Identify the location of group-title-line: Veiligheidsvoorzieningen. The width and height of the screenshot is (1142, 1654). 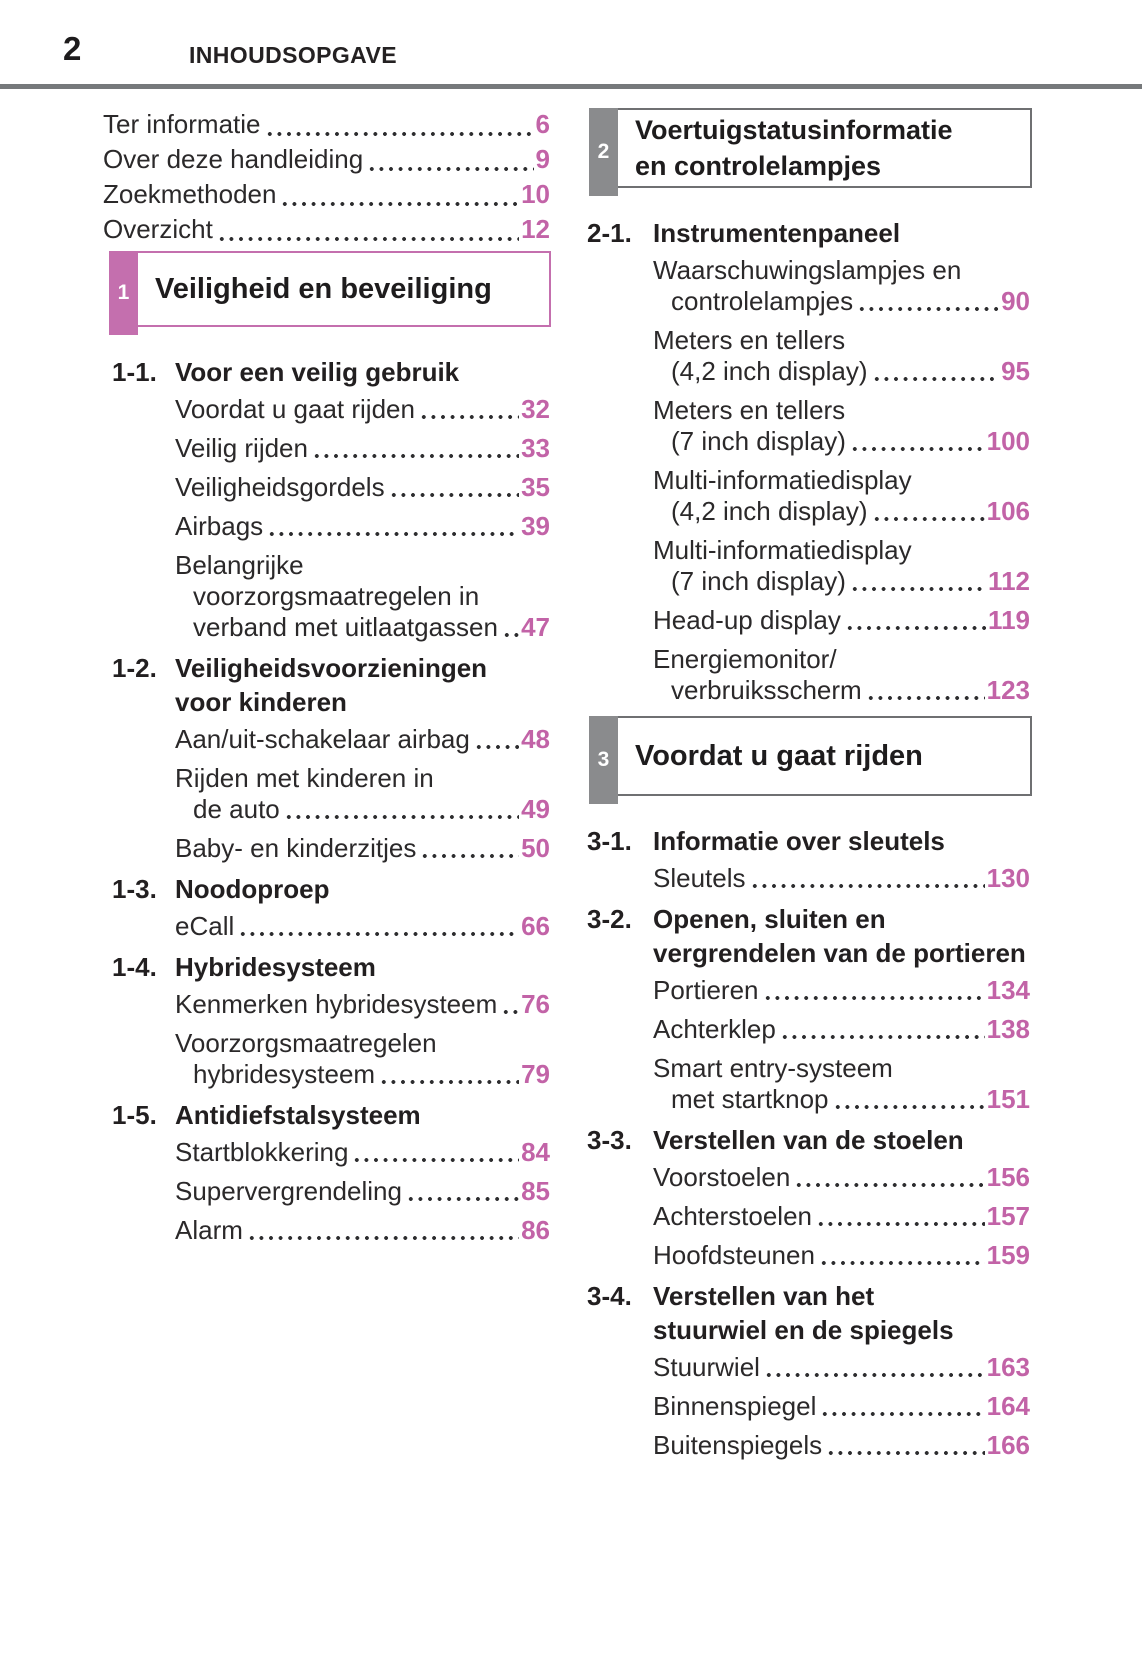
(331, 668).